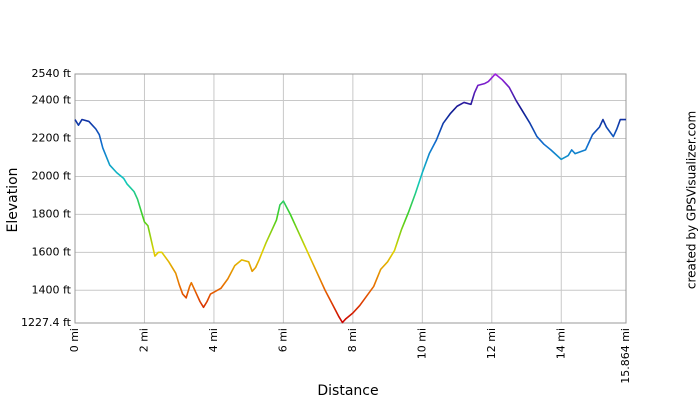  Describe the element at coordinates (213, 340) in the screenshot. I see `x-tick-label: 4 mi` at that location.